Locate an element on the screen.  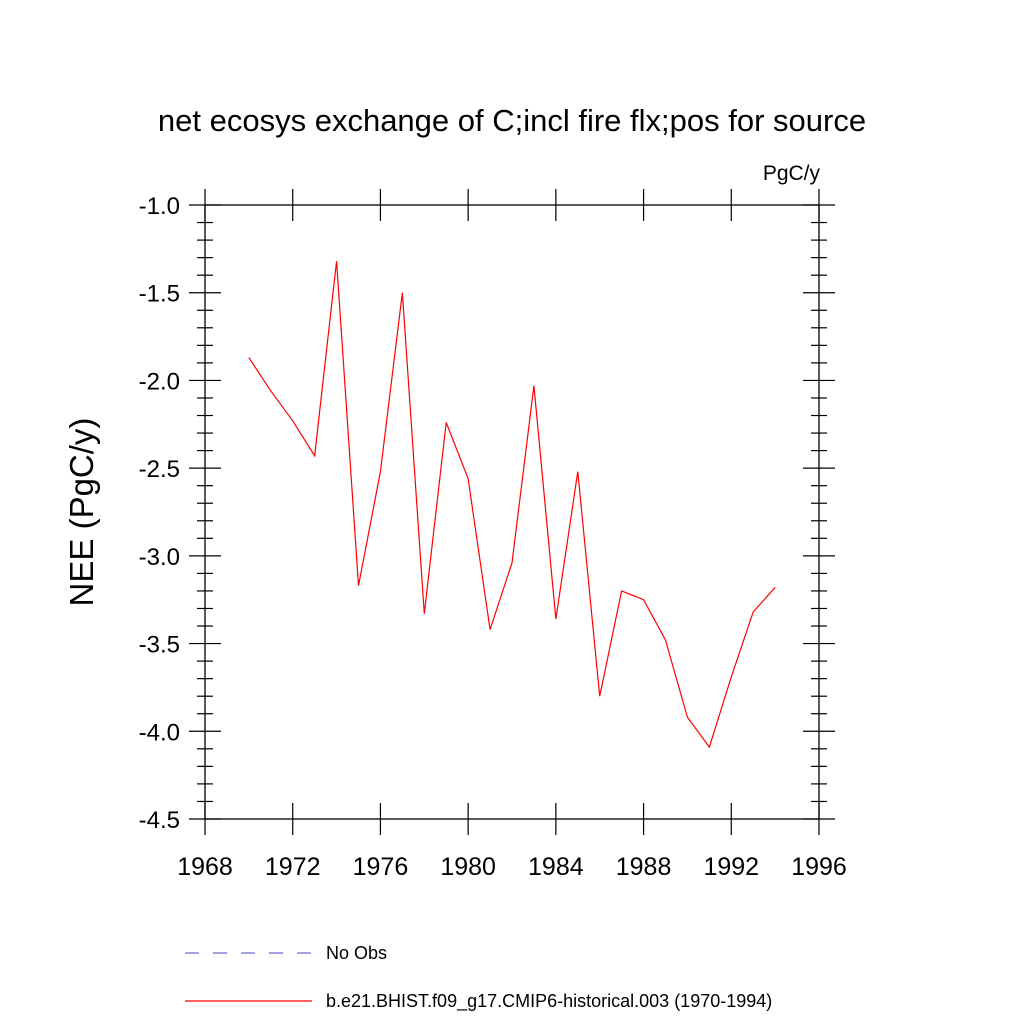
y-tick-label: -4.5 is located at coordinates (159, 820).